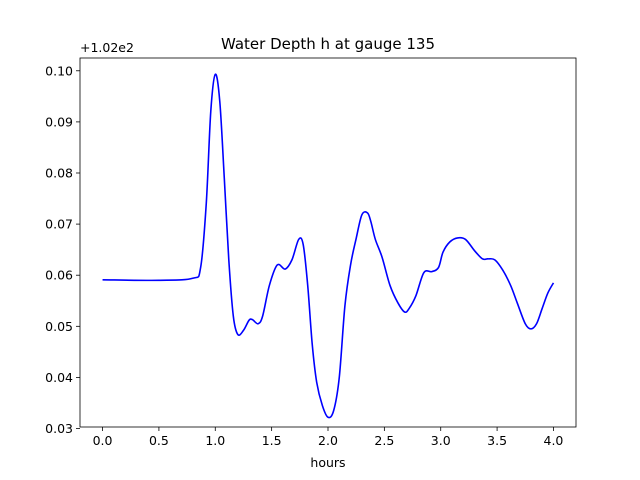 This screenshot has width=640, height=480. What do you see at coordinates (107, 47) in the screenshot?
I see `y-axis-offset-label: +1.02e2` at bounding box center [107, 47].